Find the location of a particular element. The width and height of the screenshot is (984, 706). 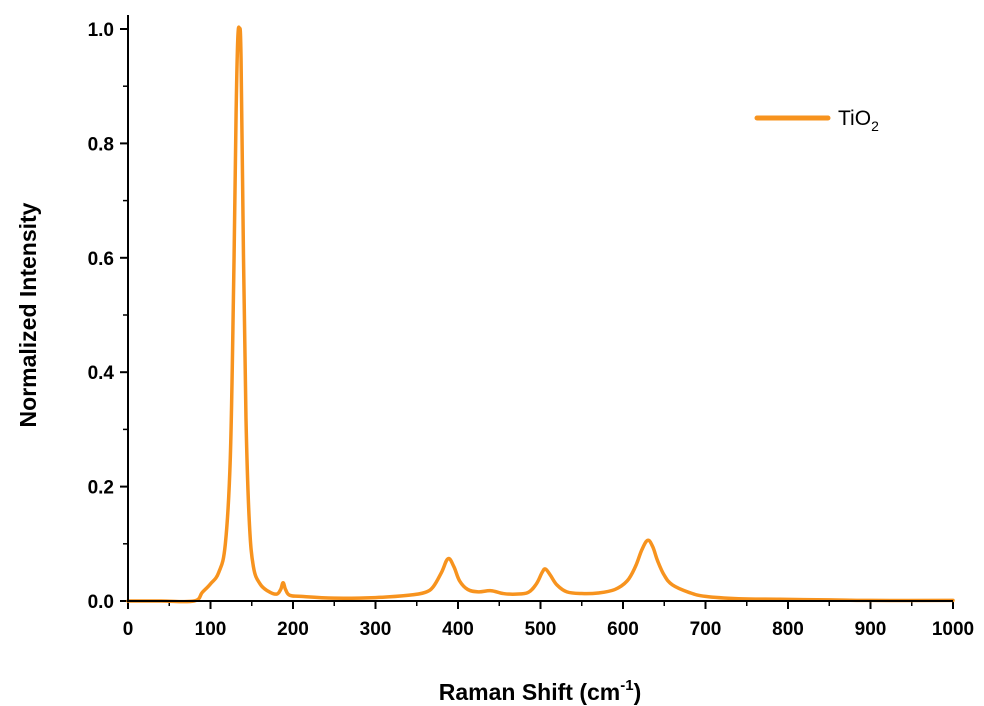

x-axis-title-sup: -1 is located at coordinates (626, 685).